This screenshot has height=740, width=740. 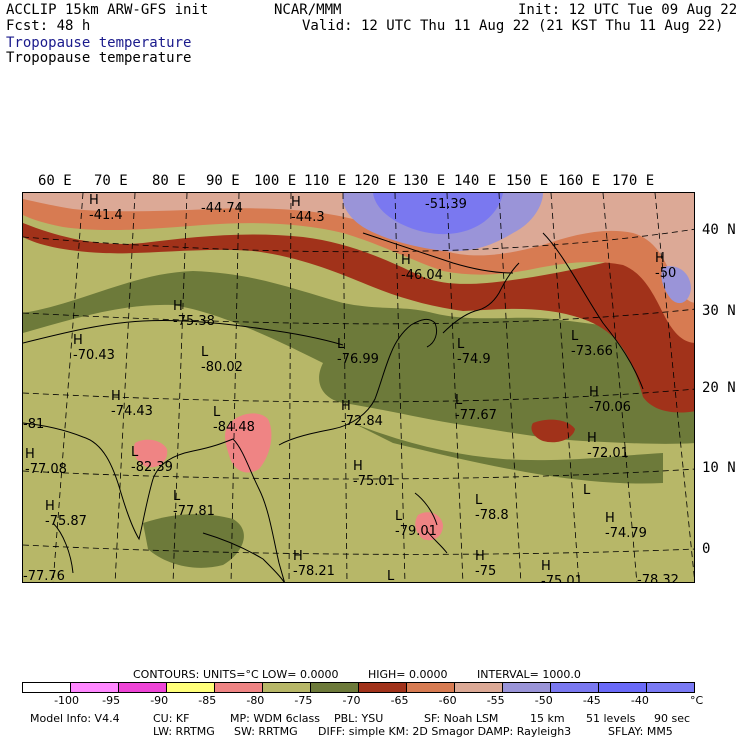 I want to click on forecast-hour: Fcst: 48 h, so click(x=48, y=26).